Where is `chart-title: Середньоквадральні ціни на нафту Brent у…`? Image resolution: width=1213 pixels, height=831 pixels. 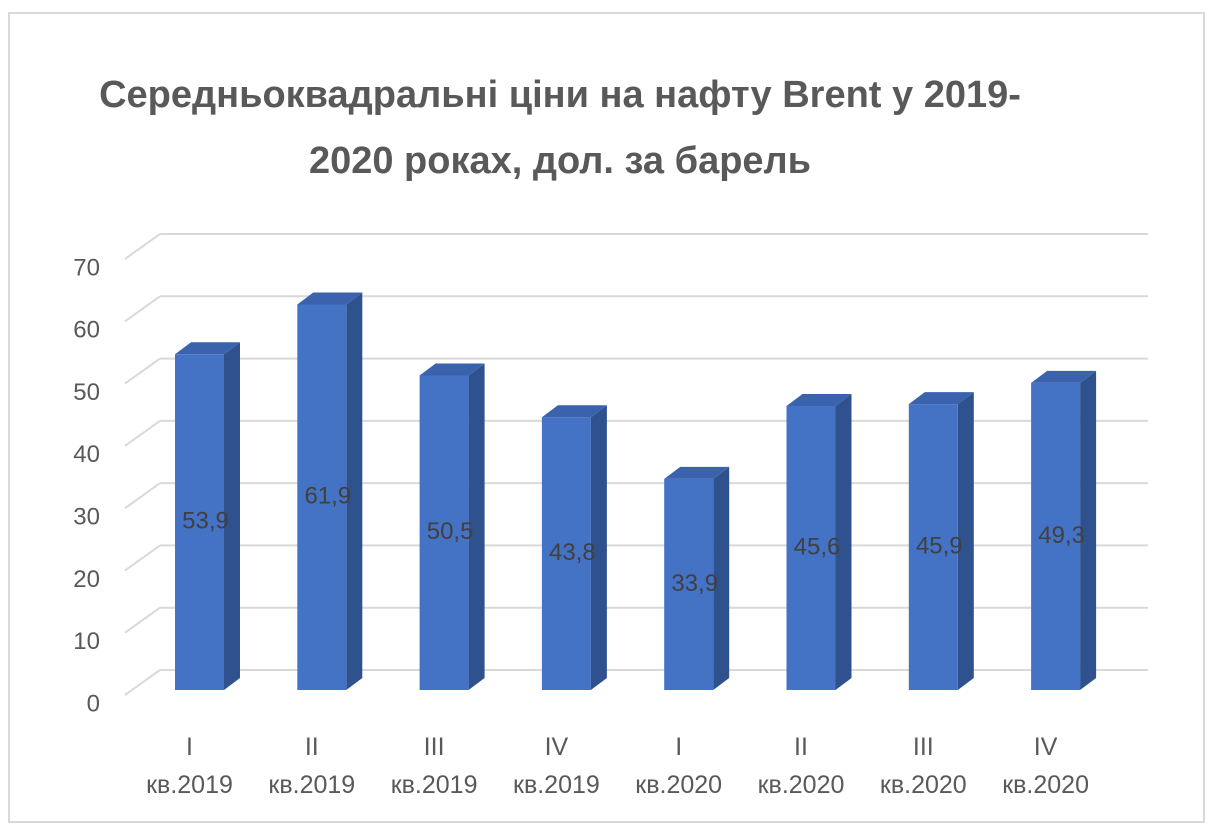
chart-title: Середньоквадральні ціни на нафту Brent у… is located at coordinates (560, 128).